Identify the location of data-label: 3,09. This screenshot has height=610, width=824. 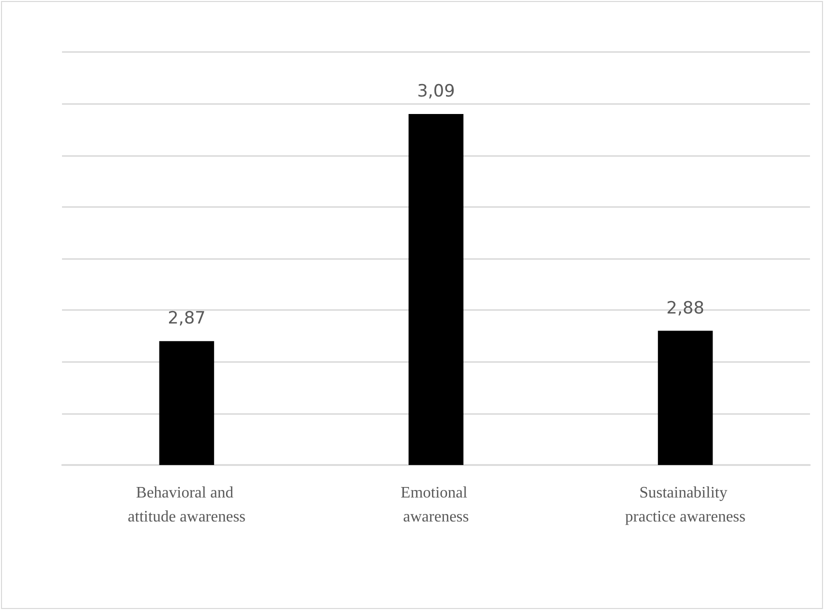
(436, 91).